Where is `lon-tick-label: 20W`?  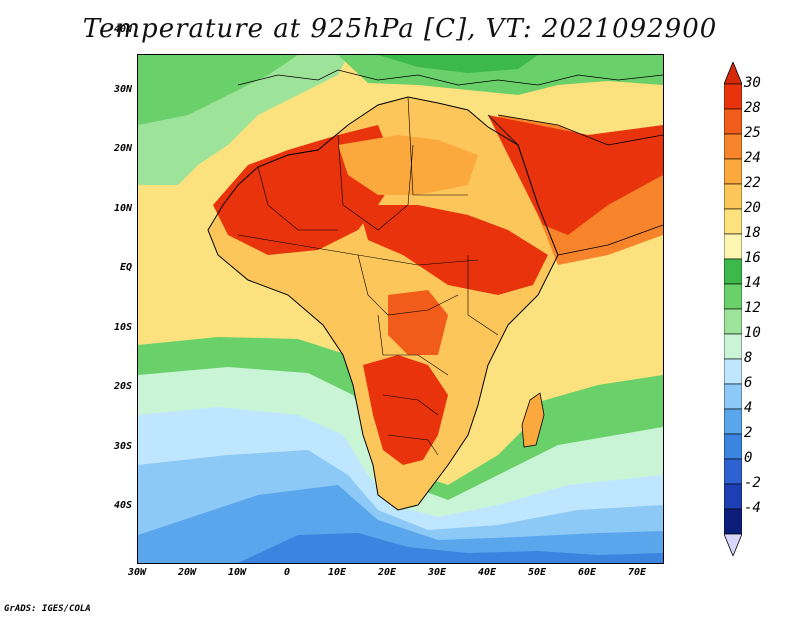
lon-tick-label: 20W is located at coordinates (187, 572).